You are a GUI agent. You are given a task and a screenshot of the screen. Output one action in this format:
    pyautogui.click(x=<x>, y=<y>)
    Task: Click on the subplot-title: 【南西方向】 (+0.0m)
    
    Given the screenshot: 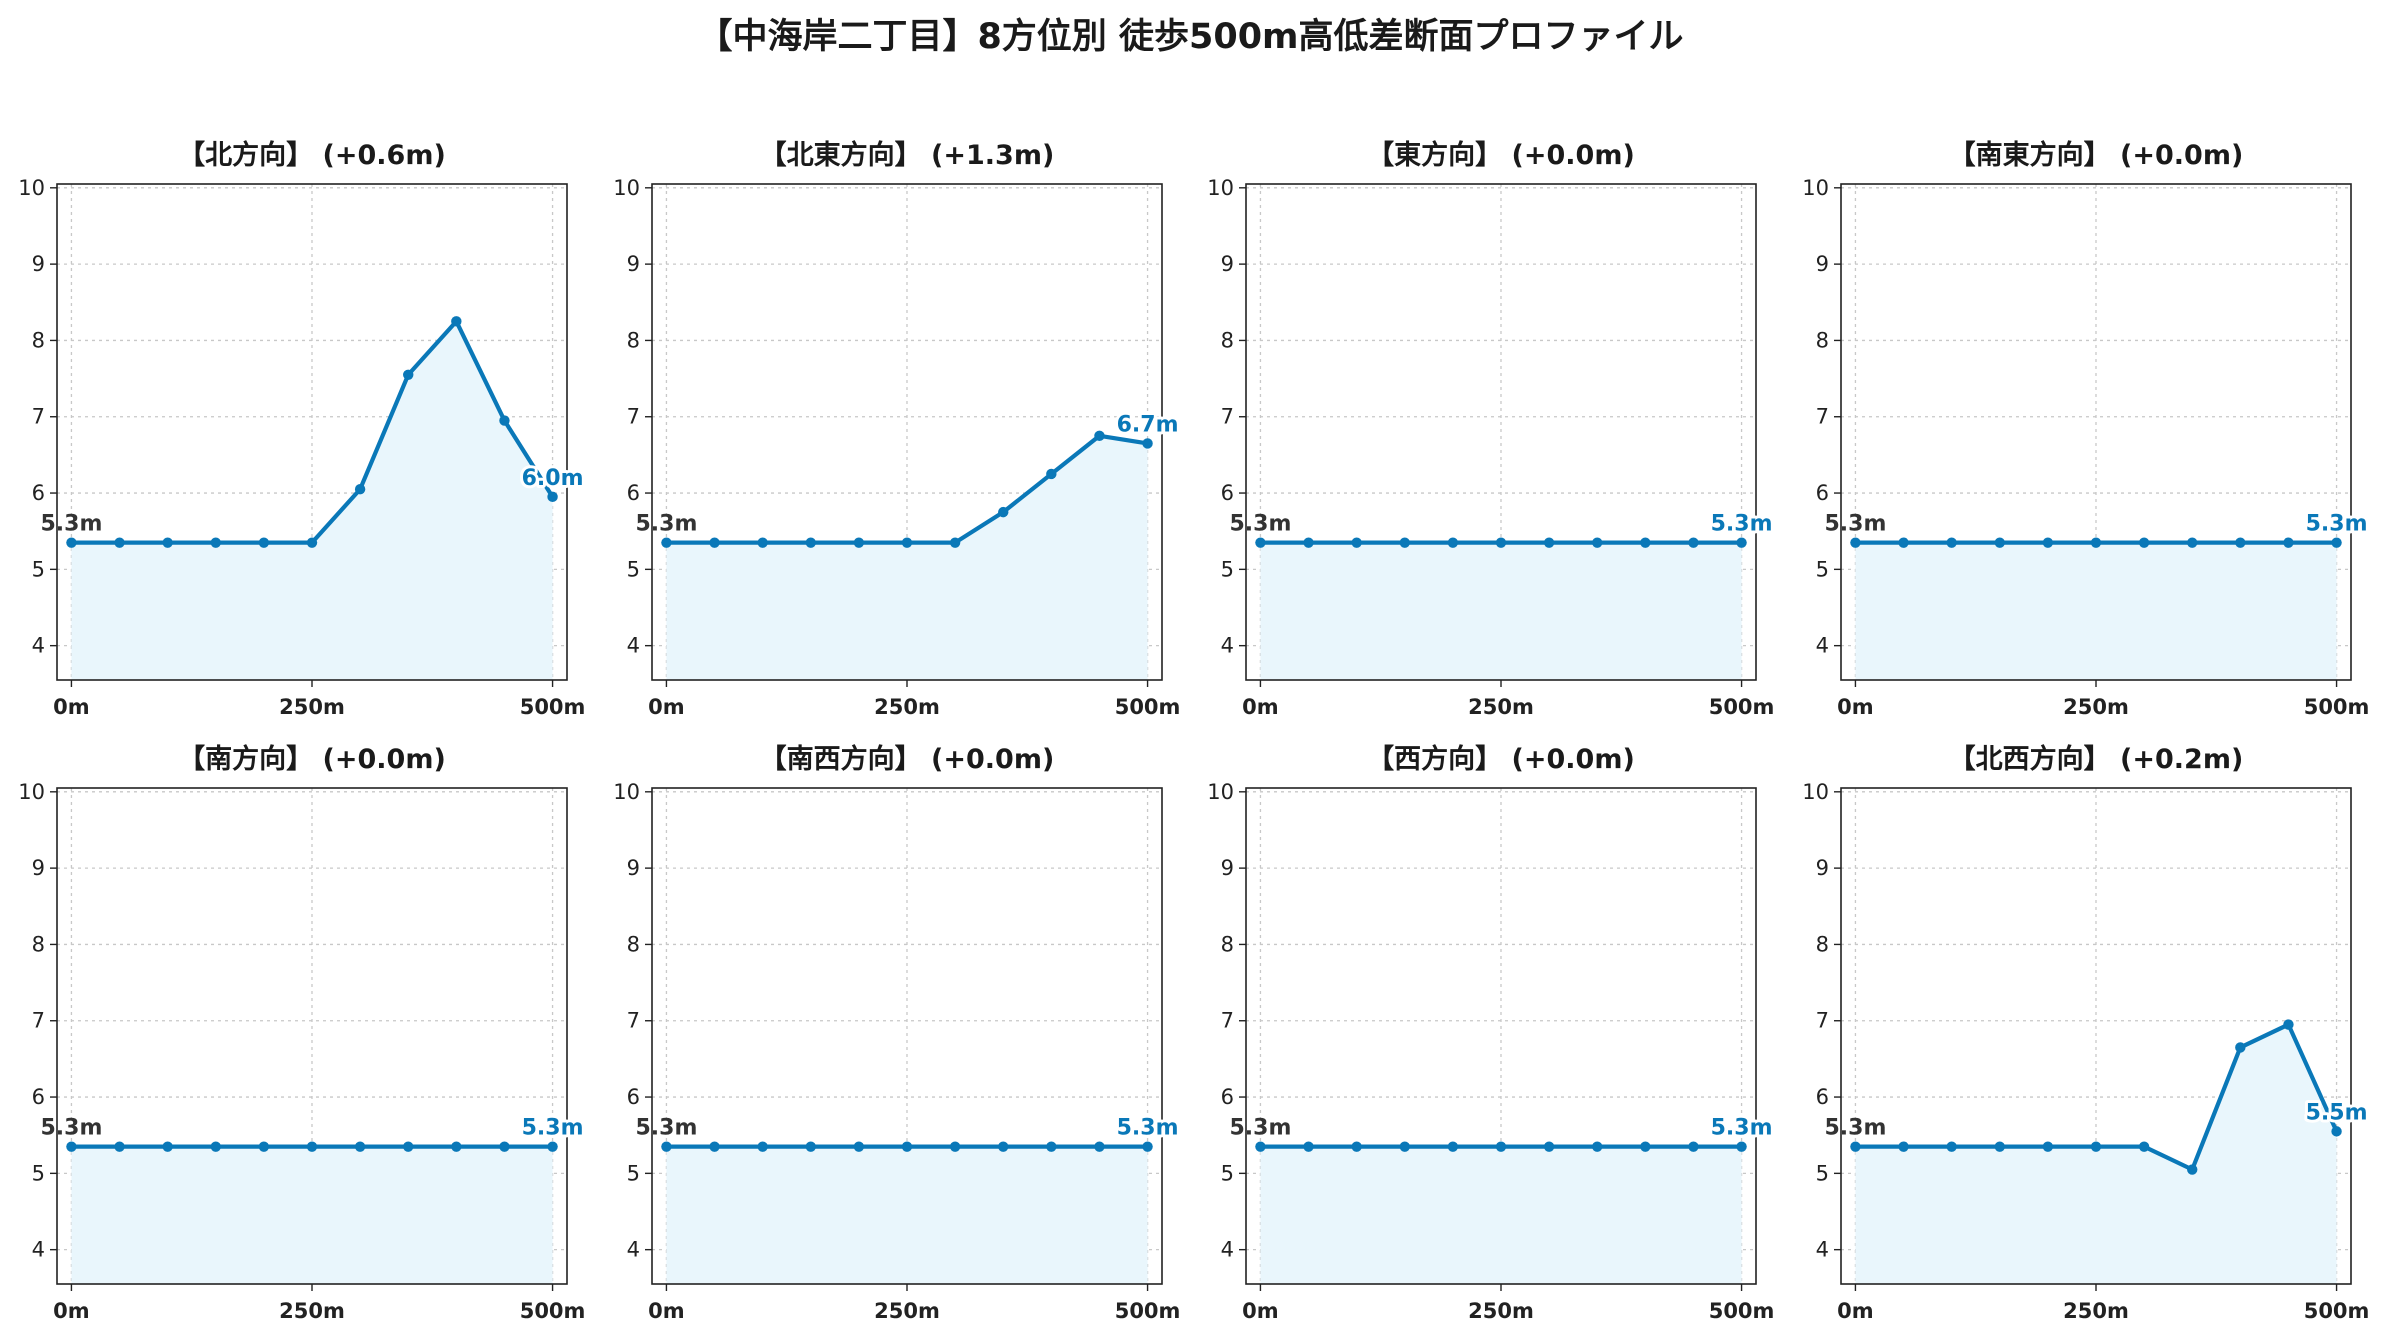 What is the action you would take?
    pyautogui.click(x=907, y=759)
    